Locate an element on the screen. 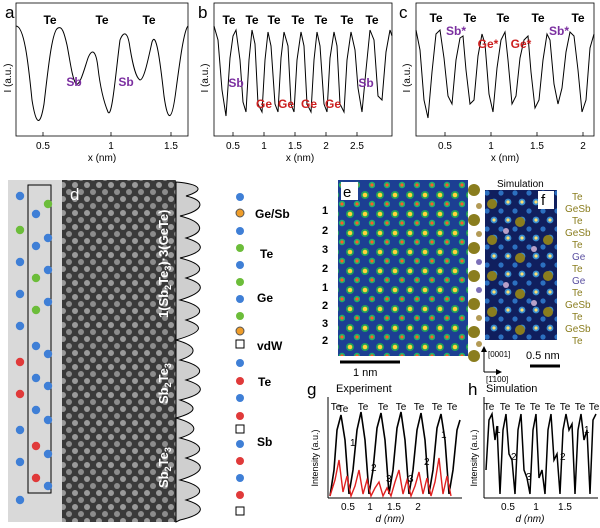 The image size is (600, 528). panel-g-tick-1: 0.5 is located at coordinates (348, 507).